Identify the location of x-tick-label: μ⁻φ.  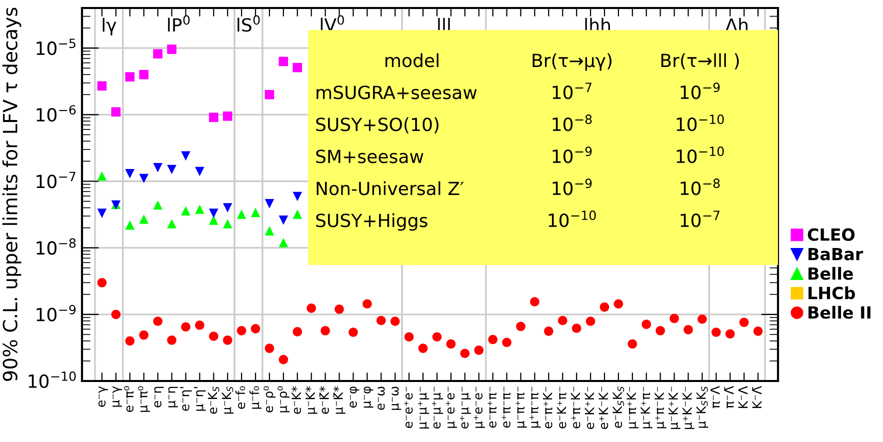
(369, 397).